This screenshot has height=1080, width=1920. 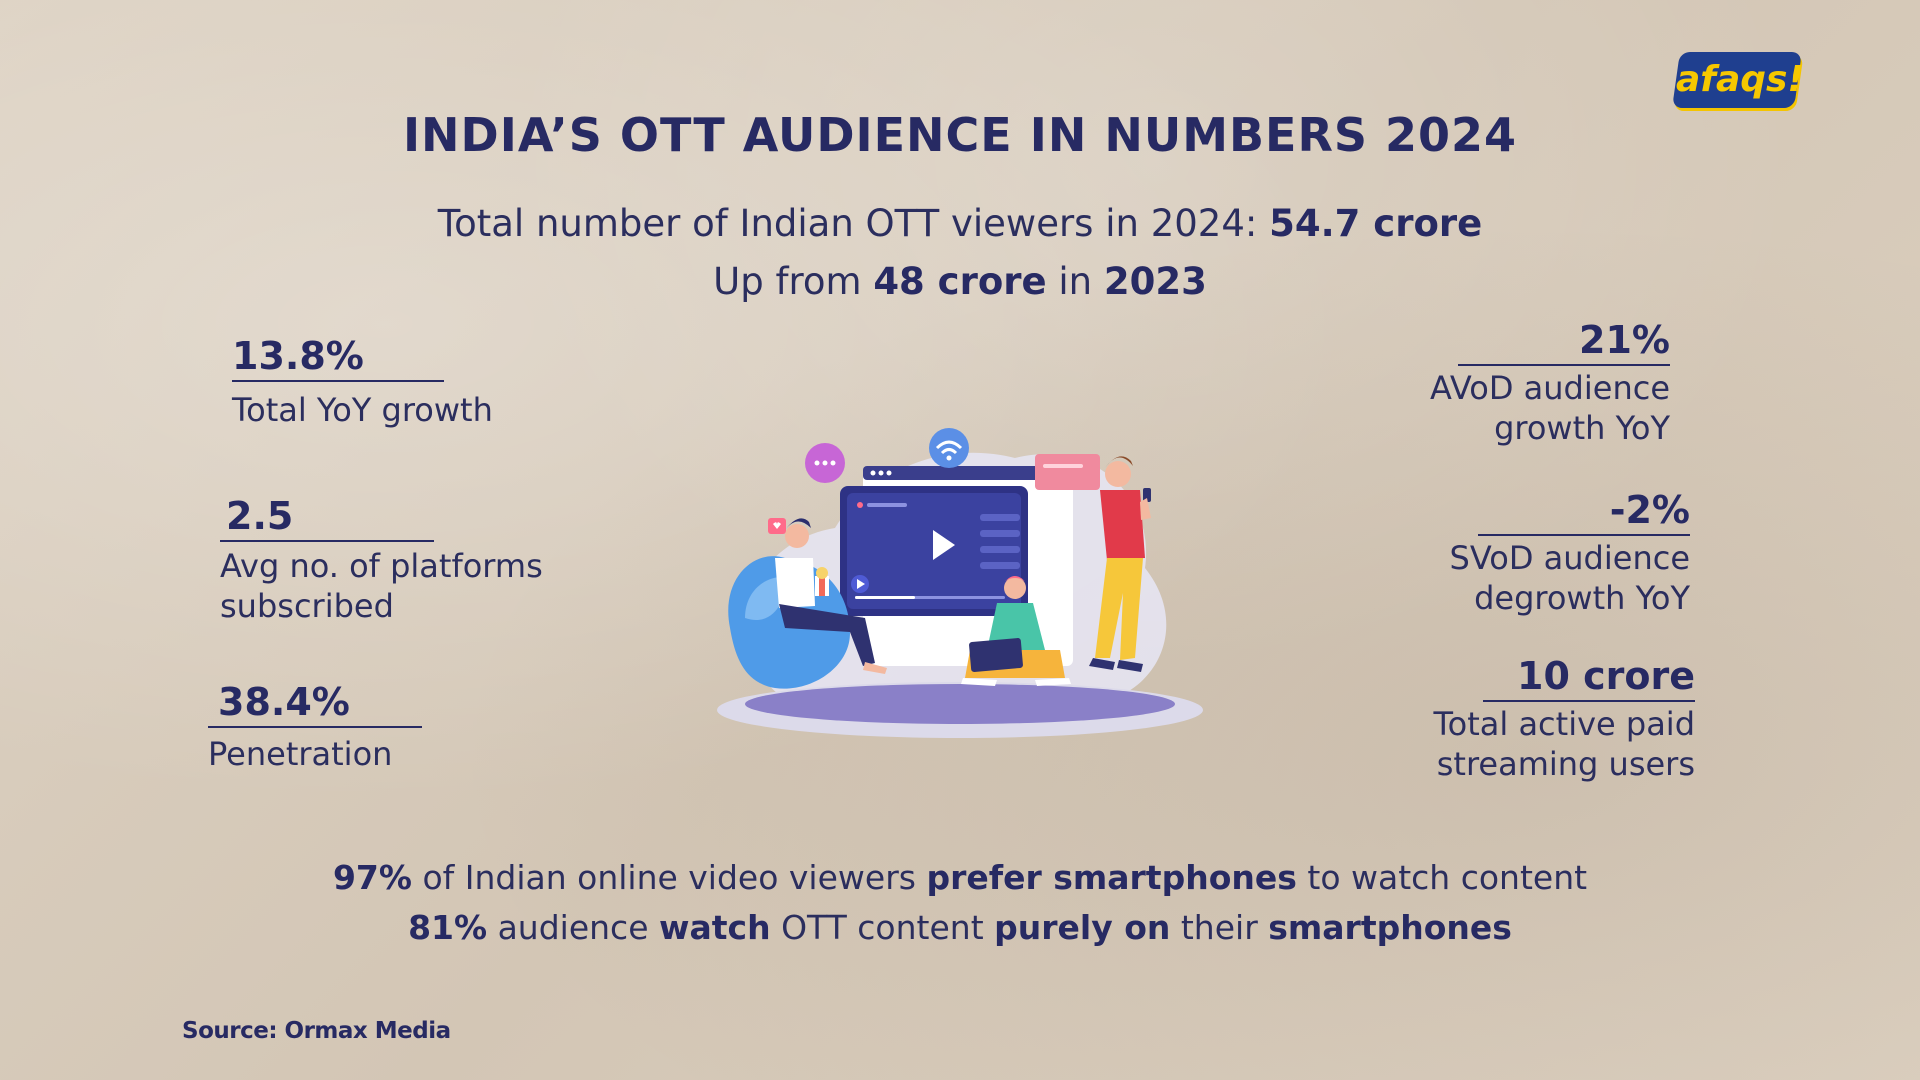 I want to click on left-stat-1-underline, so click(x=338, y=381).